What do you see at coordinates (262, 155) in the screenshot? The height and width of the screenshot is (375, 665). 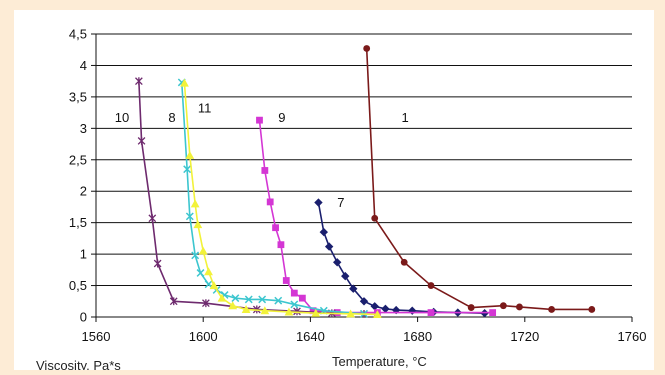 I see `label-layer: 1 7 9 10 8 11` at bounding box center [262, 155].